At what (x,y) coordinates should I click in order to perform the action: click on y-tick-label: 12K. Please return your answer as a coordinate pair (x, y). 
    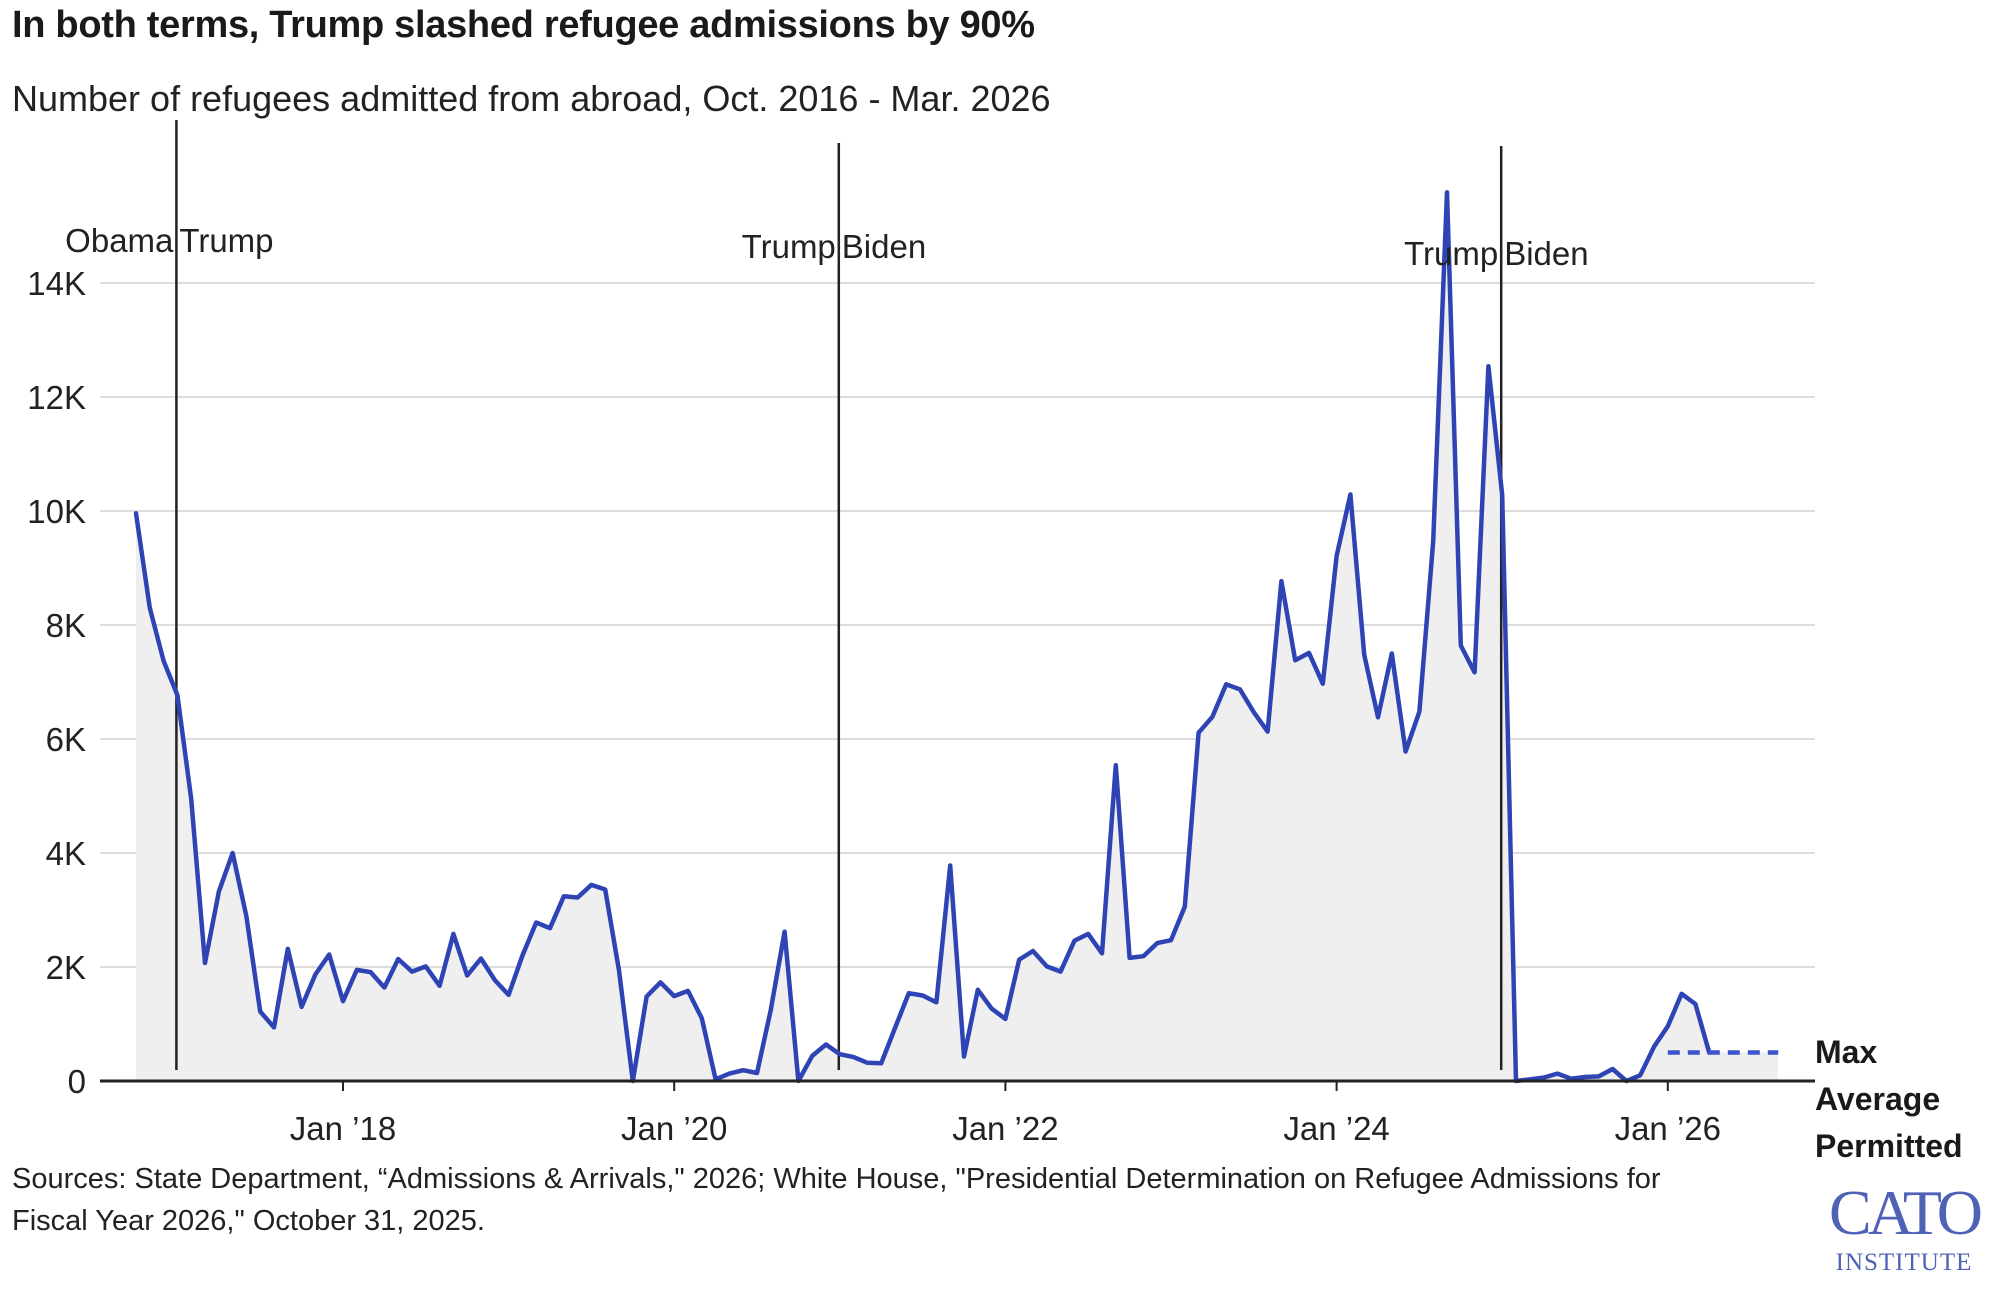
    Looking at the image, I should click on (56, 397).